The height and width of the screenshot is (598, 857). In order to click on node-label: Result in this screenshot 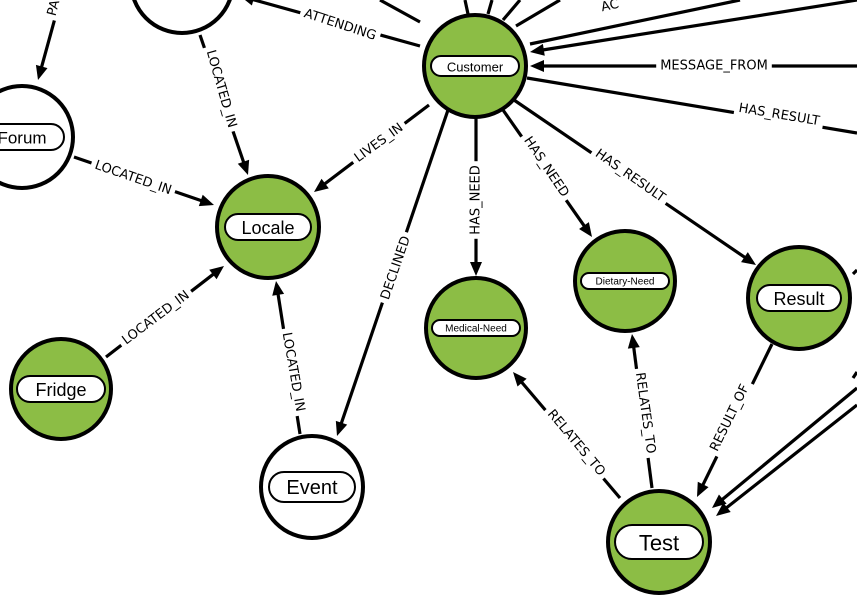, I will do `click(798, 299)`.